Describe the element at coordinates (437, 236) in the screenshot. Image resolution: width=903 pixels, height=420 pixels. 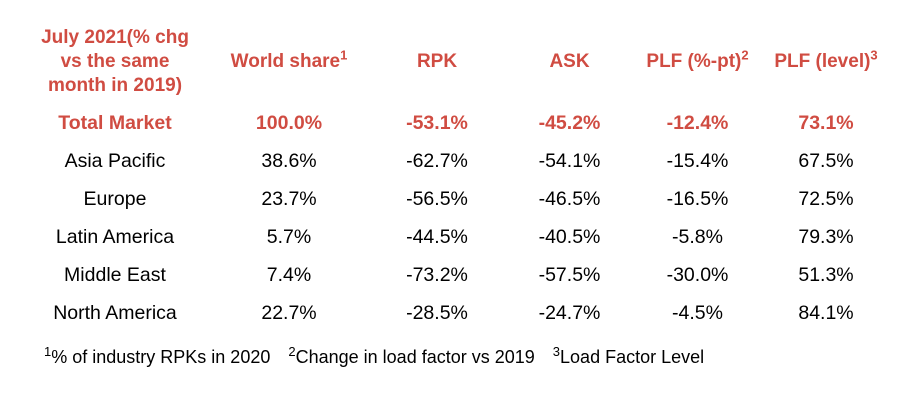
I see `rpk-cell: -44.5%` at that location.